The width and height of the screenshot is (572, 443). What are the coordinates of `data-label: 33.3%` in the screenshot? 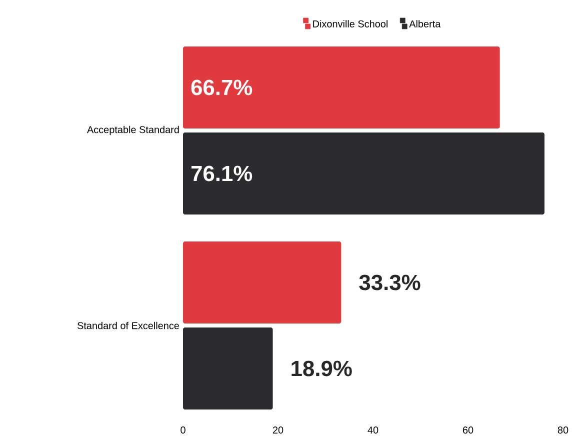 It's located at (389, 282).